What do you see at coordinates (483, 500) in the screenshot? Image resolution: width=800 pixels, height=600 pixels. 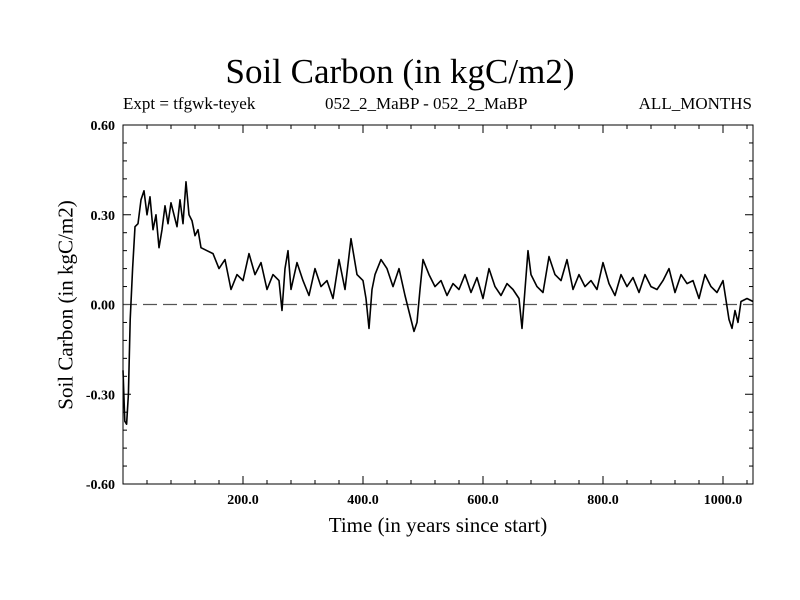 I see `x-tick-label: 600.0` at bounding box center [483, 500].